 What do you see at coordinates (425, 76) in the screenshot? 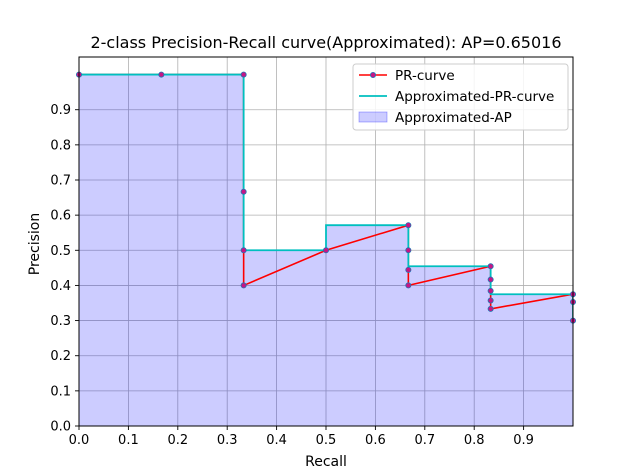
I see `legend-label-0: PR-curve` at bounding box center [425, 76].